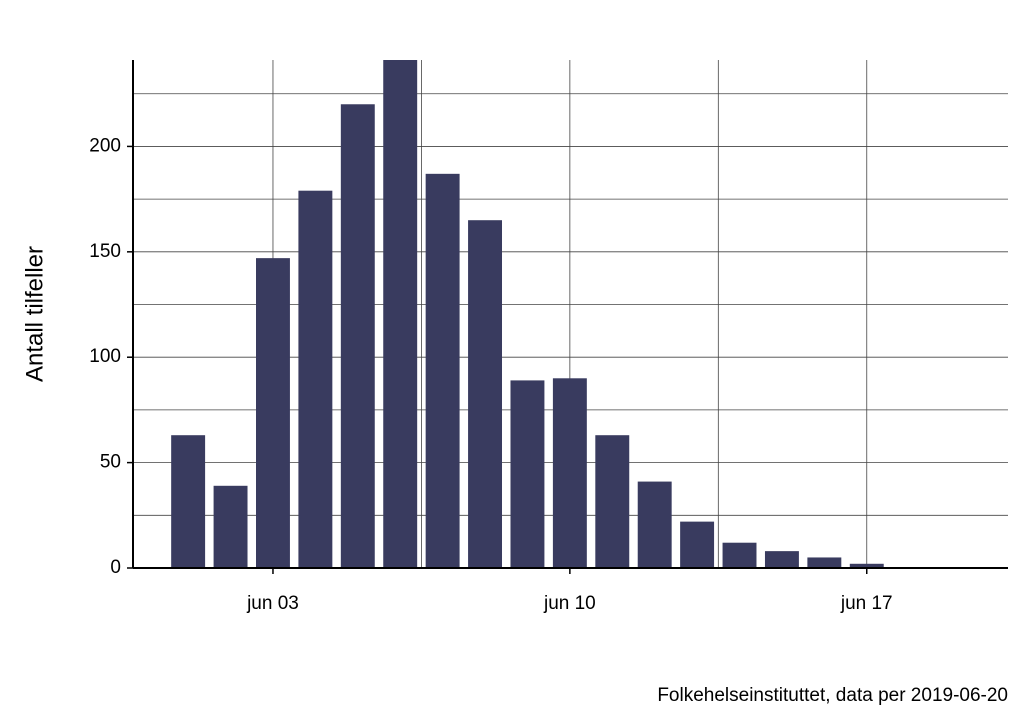 The height and width of the screenshot is (724, 1024). I want to click on y-tick-label: 0, so click(115, 567).